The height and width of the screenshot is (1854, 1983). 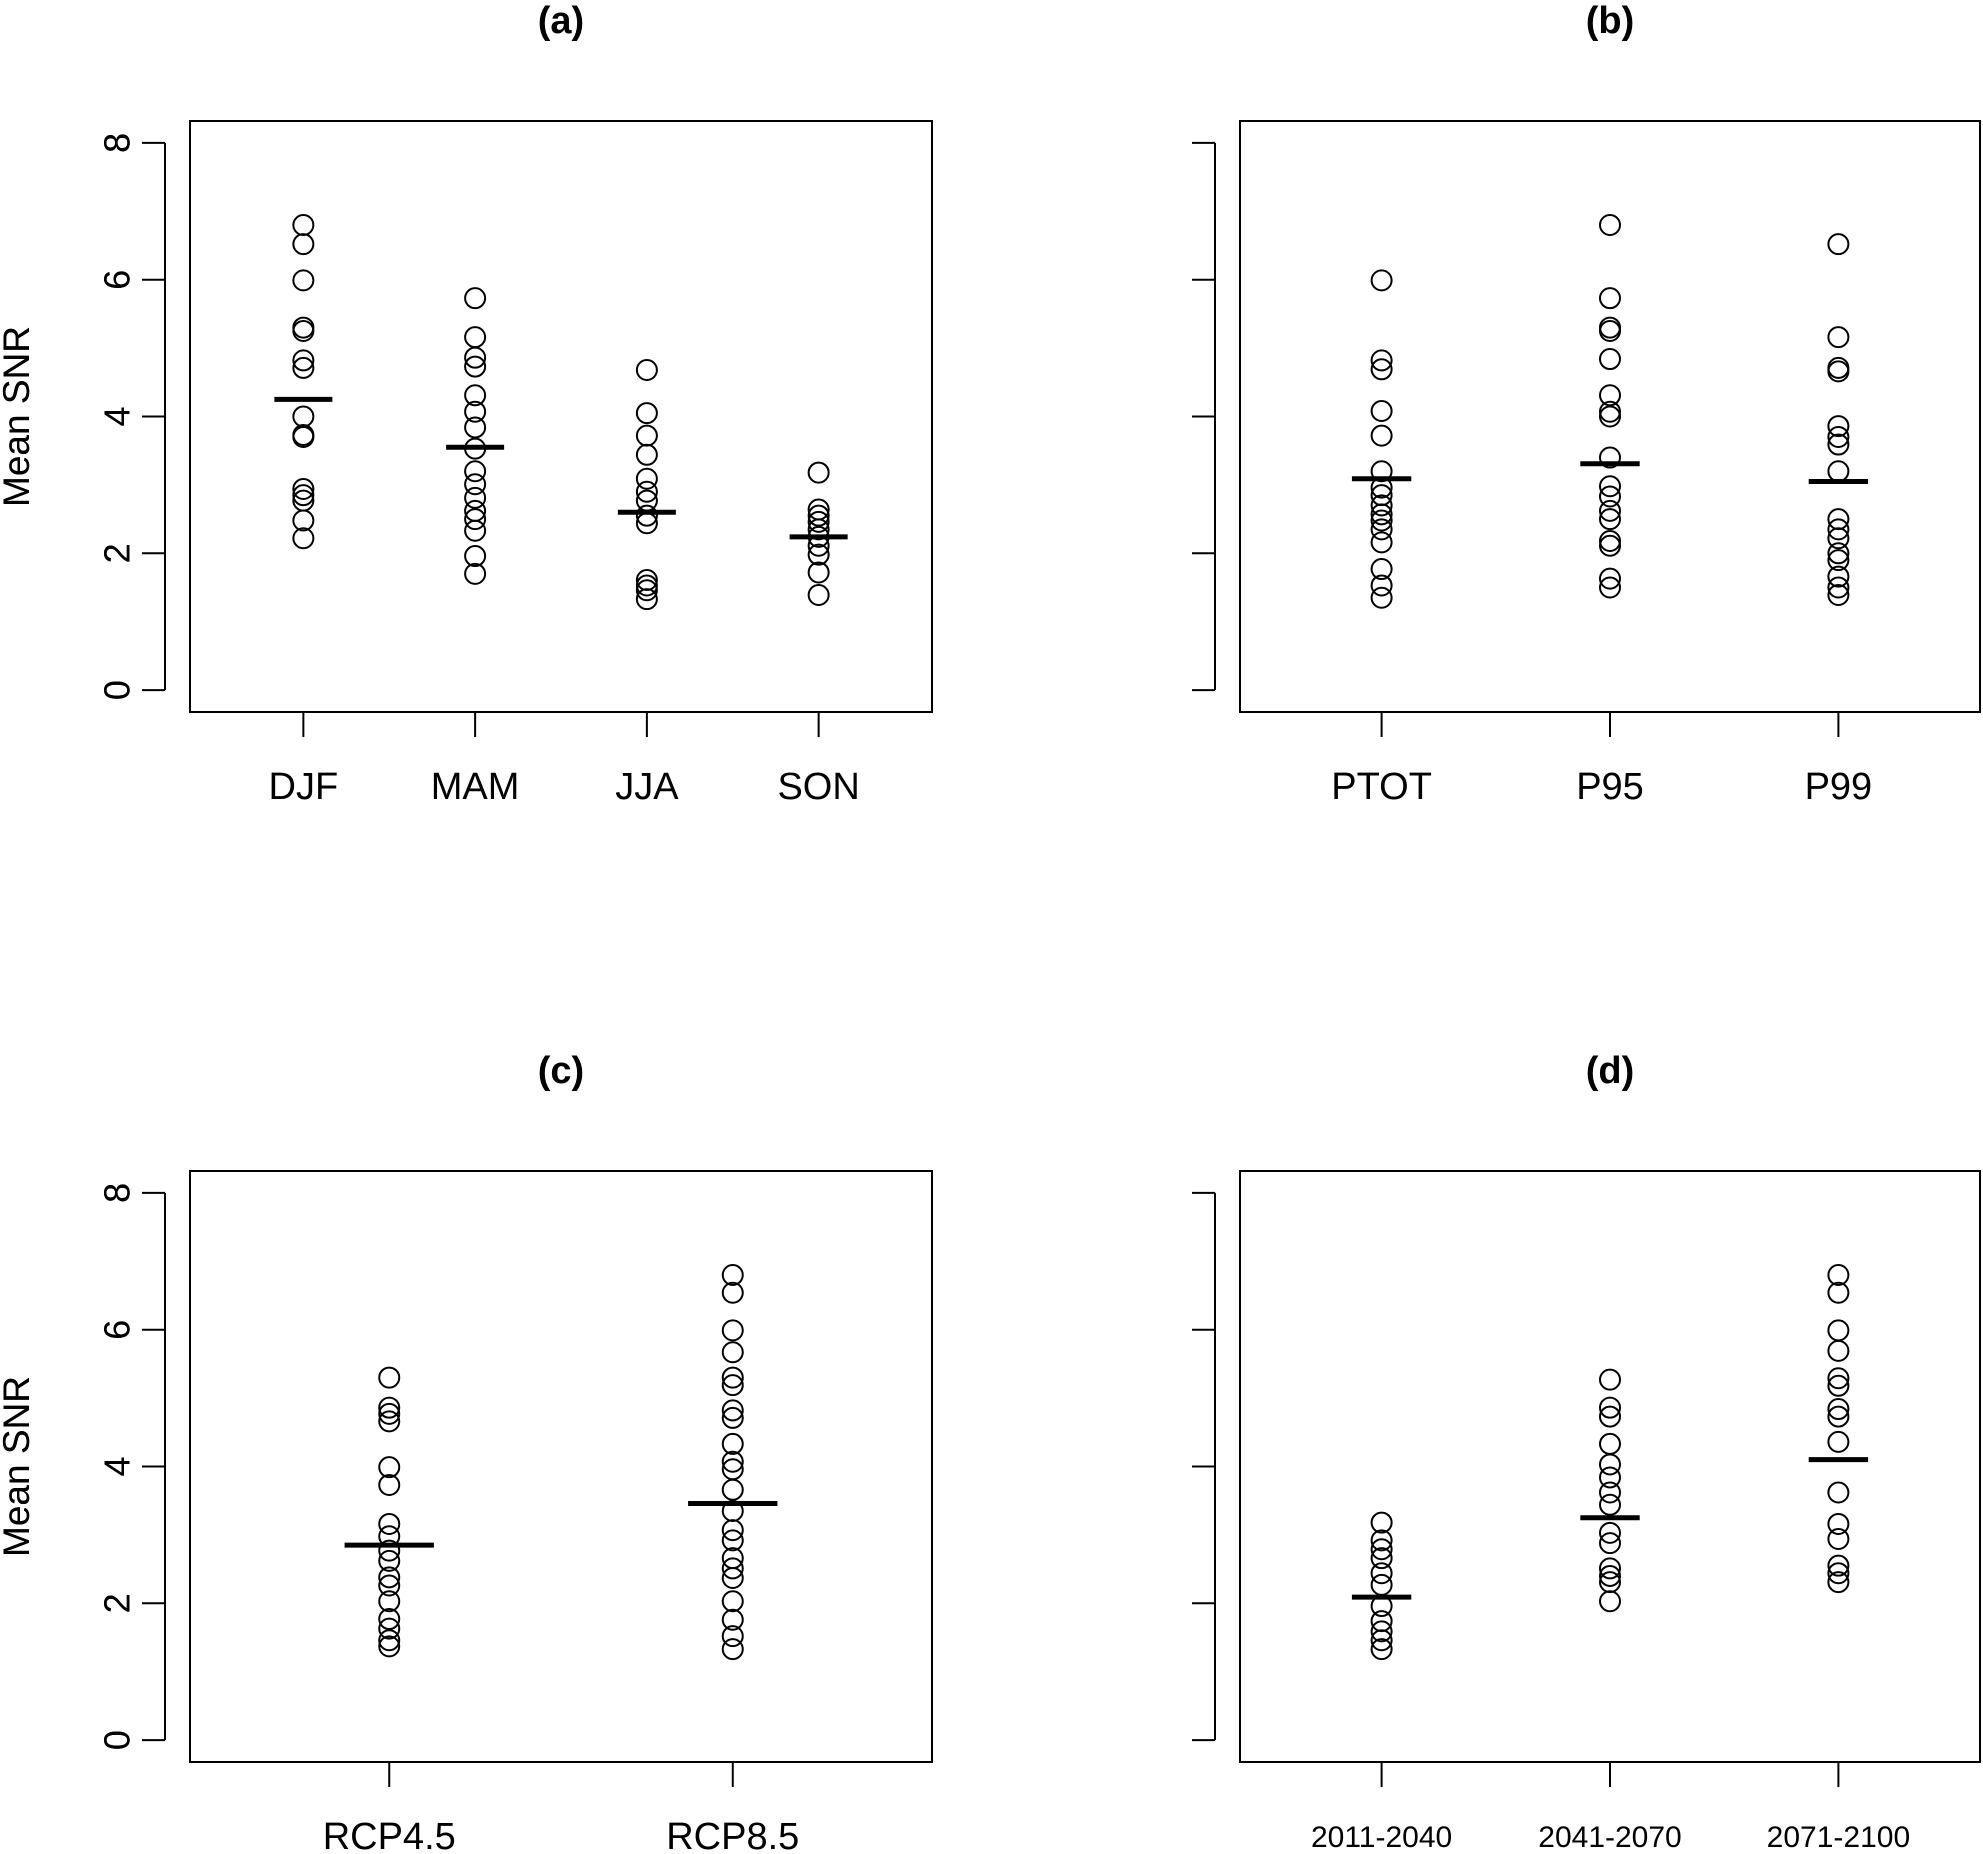 What do you see at coordinates (389, 1835) in the screenshot?
I see `x-tick-label: RCP4.5` at bounding box center [389, 1835].